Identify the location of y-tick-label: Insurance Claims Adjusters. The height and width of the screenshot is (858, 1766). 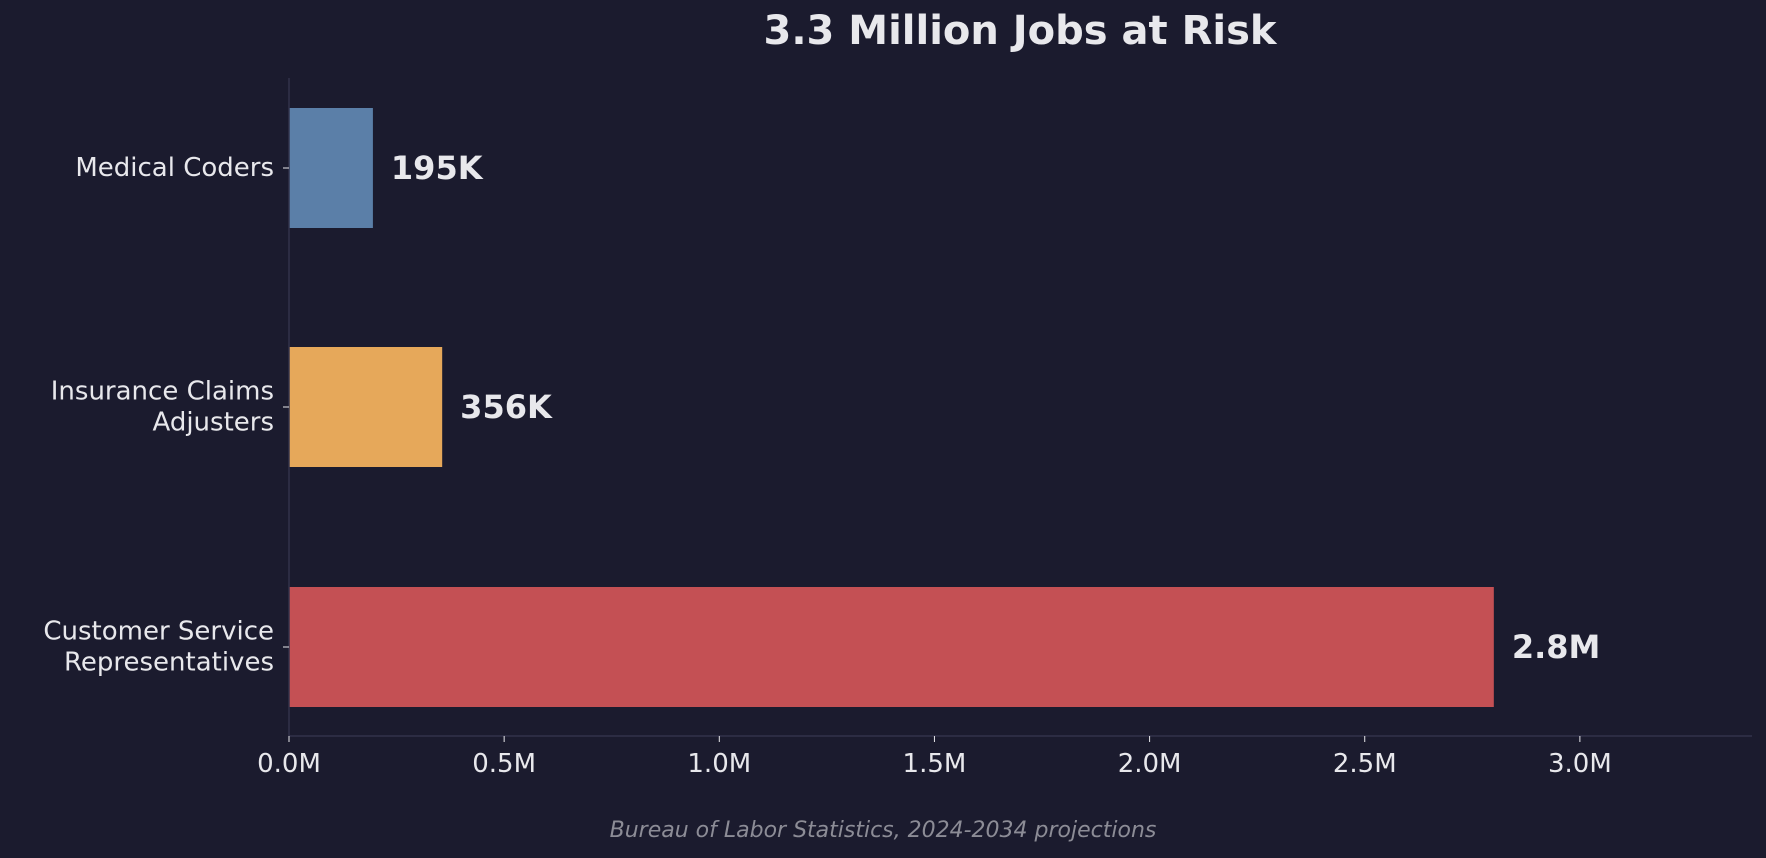
(162, 407).